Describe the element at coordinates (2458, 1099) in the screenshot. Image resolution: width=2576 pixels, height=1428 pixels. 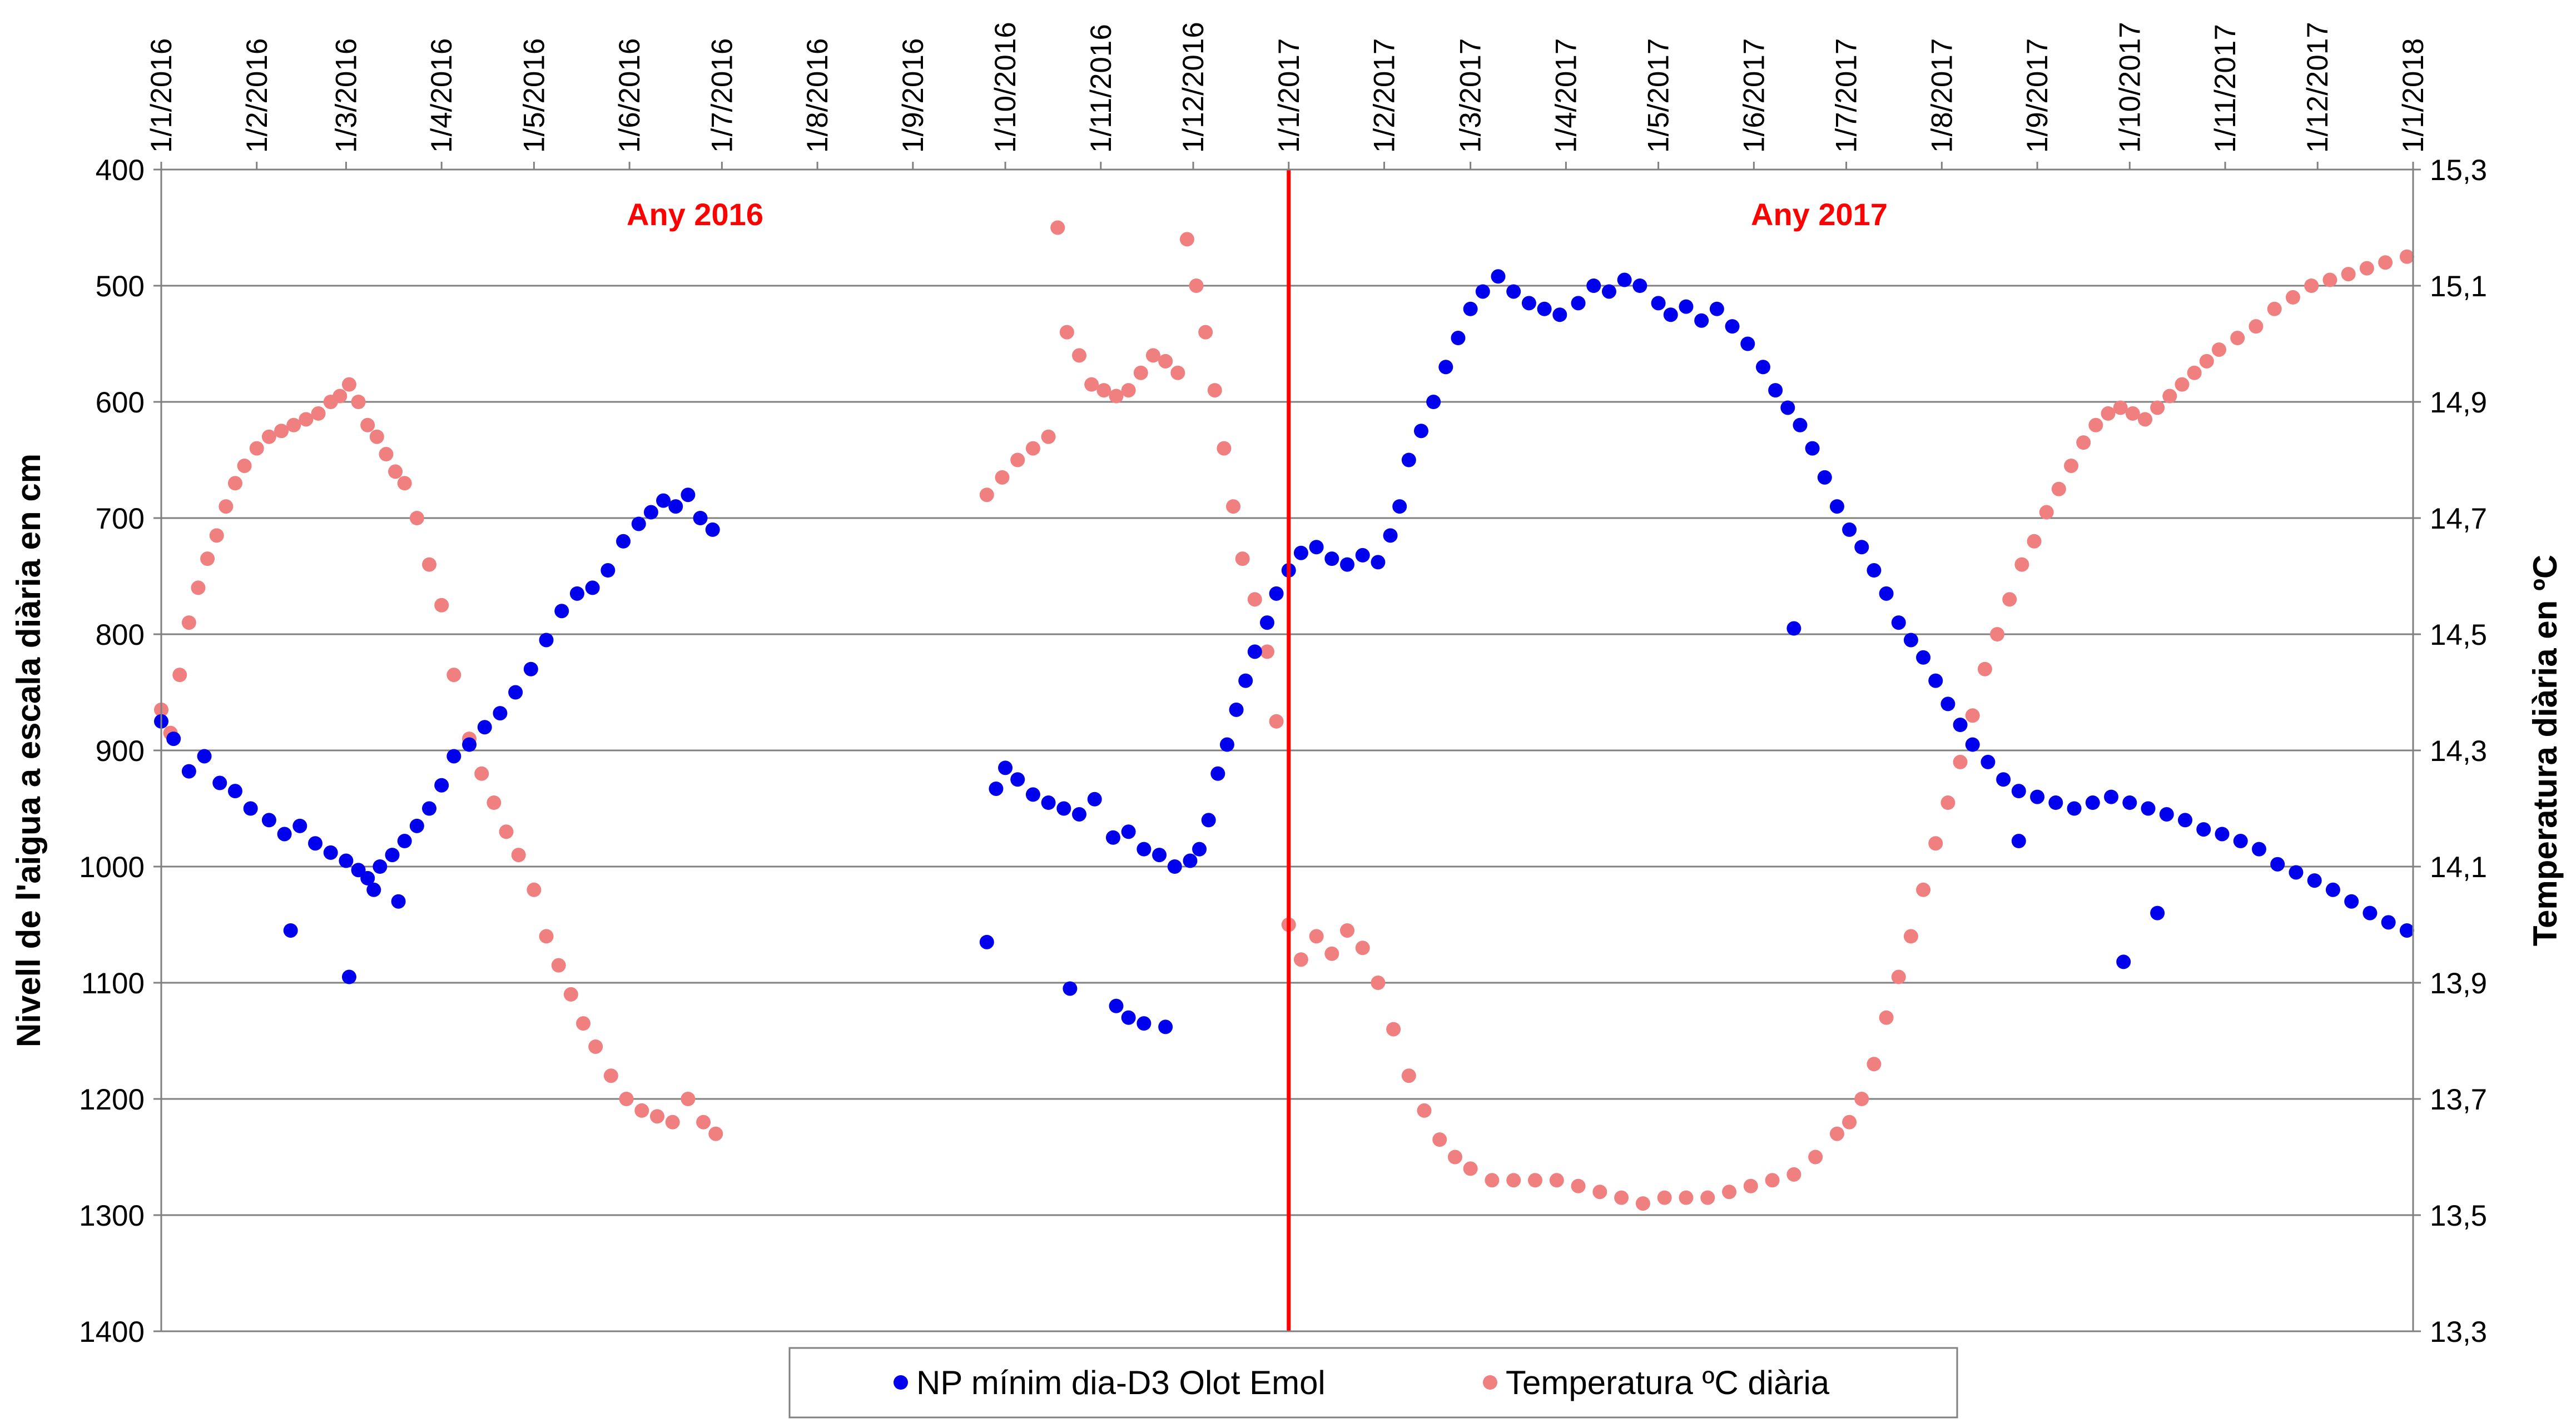
I see `right-tick-label: 13,7` at that location.